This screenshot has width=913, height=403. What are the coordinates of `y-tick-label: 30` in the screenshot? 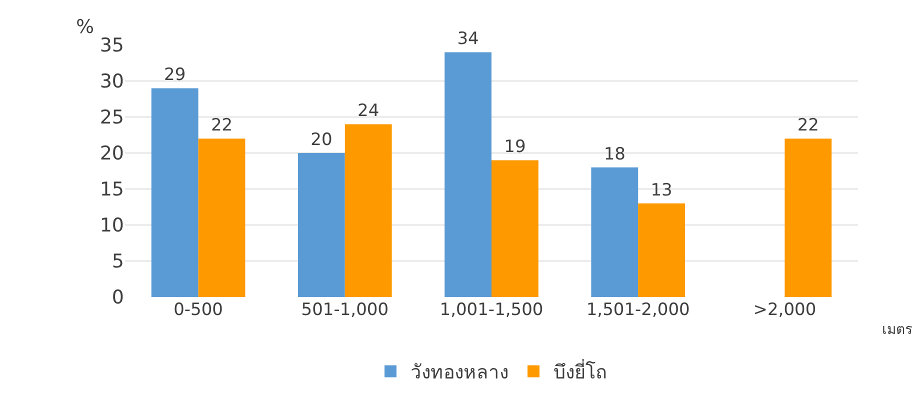 It's located at (112, 81).